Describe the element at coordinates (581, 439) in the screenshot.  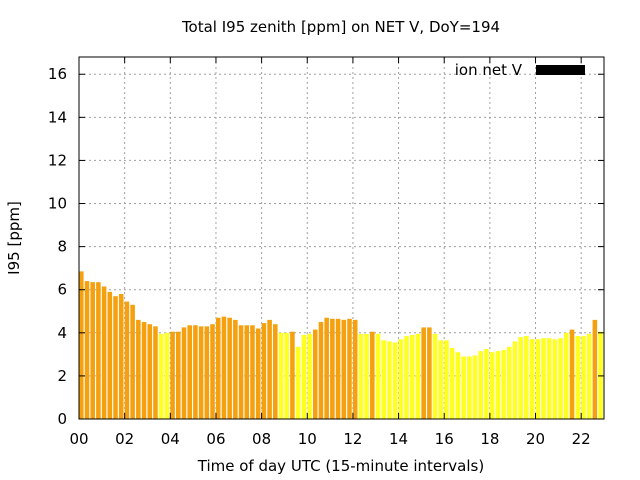
I see `x-tick-label: 22` at that location.